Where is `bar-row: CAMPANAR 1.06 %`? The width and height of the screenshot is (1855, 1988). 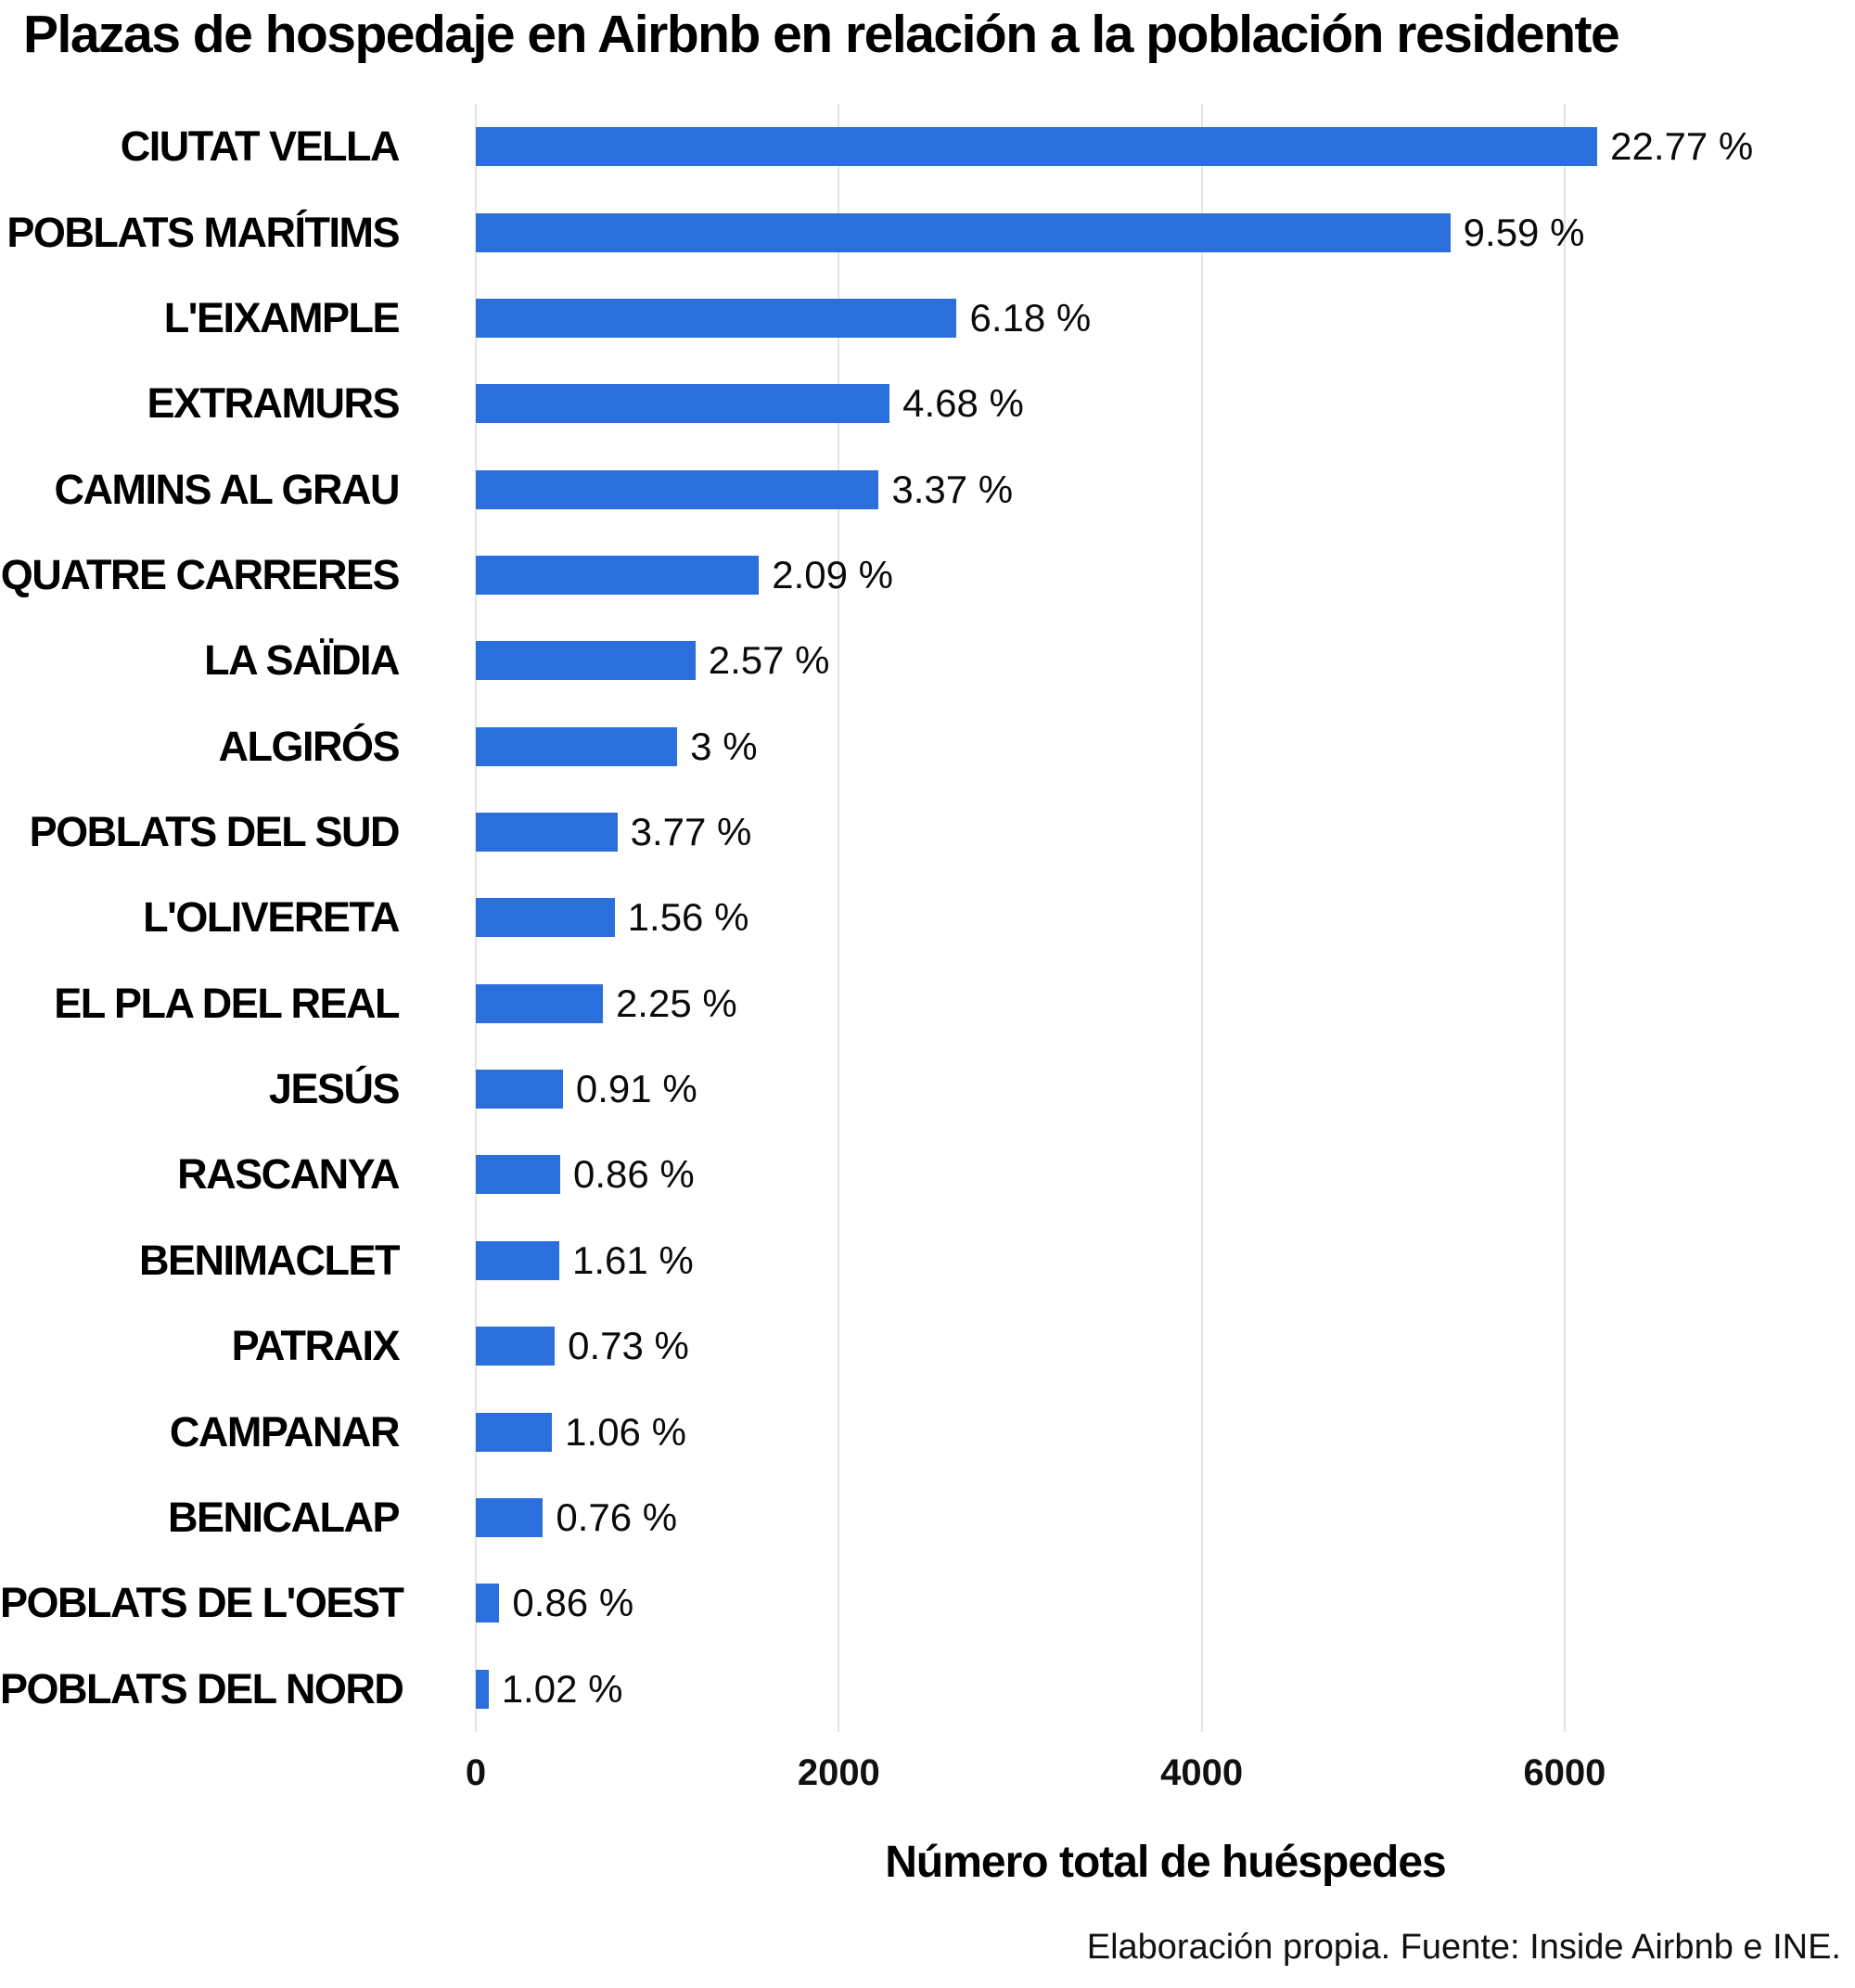 bar-row: CAMPANAR 1.06 % is located at coordinates (927, 1431).